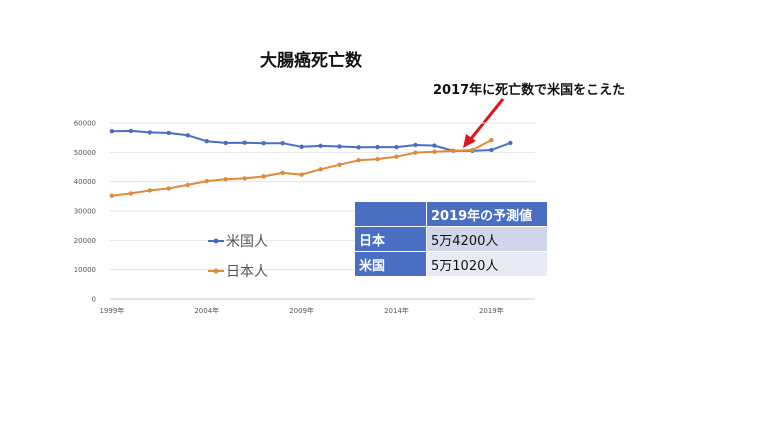 The image size is (770, 433). I want to click on x-tick-label: 1999年, so click(111, 310).